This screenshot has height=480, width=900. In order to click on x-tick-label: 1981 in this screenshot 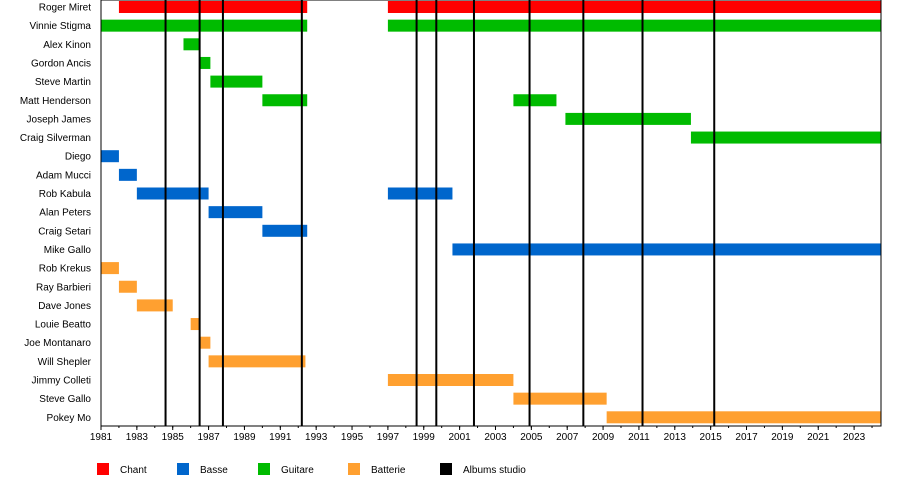, I will do `click(101, 437)`.